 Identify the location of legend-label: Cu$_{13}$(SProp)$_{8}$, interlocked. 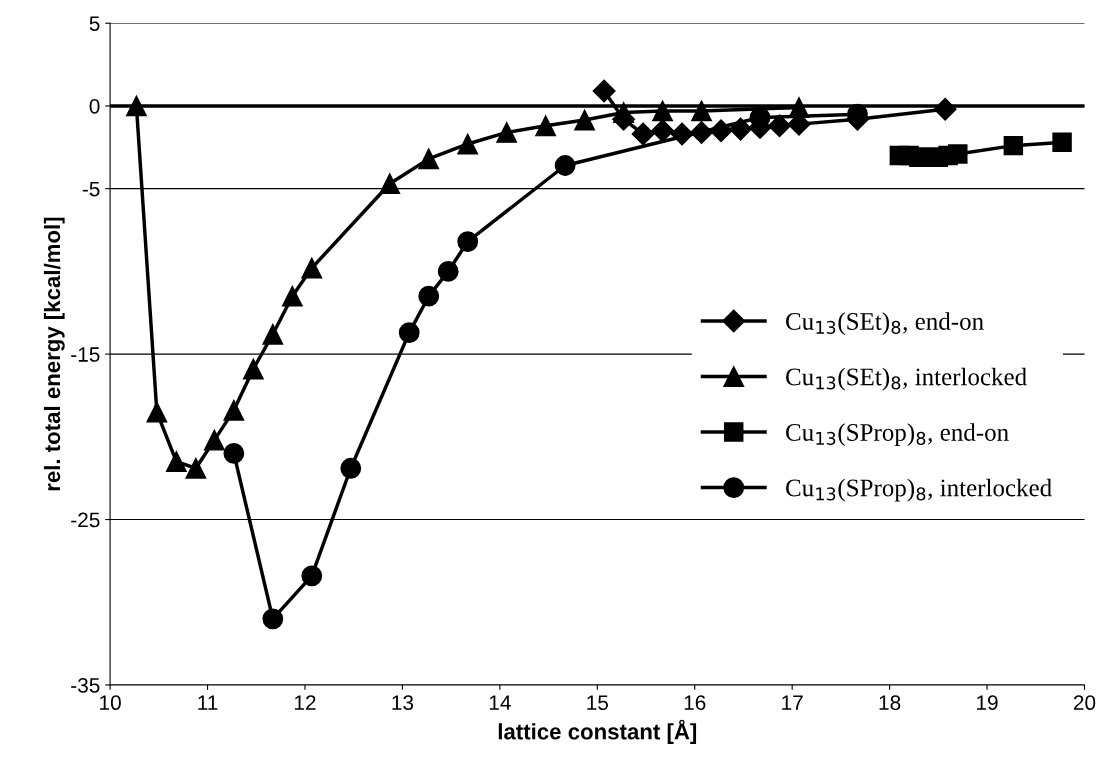
(919, 490).